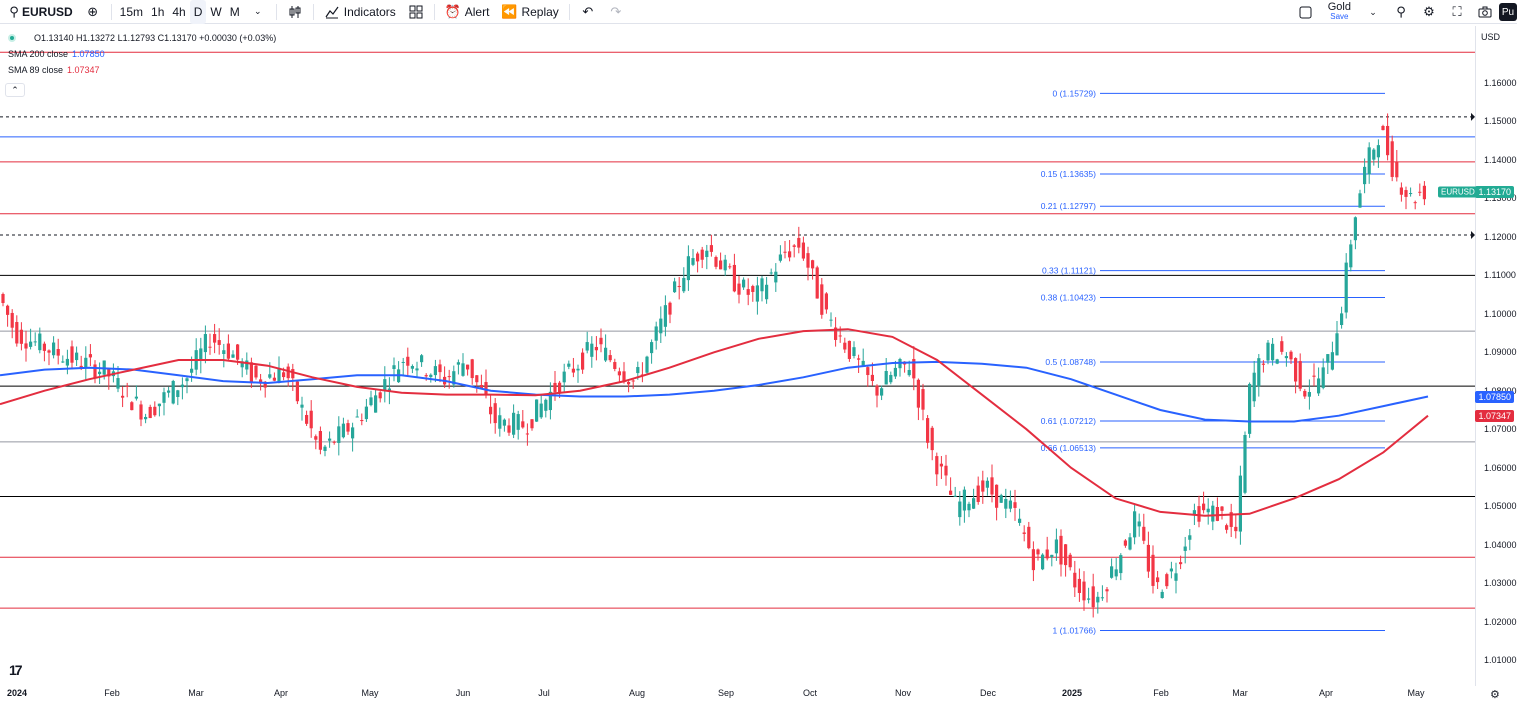 Image resolution: width=1517 pixels, height=701 pixels. What do you see at coordinates (295, 12) in the screenshot?
I see `chart-type-button` at bounding box center [295, 12].